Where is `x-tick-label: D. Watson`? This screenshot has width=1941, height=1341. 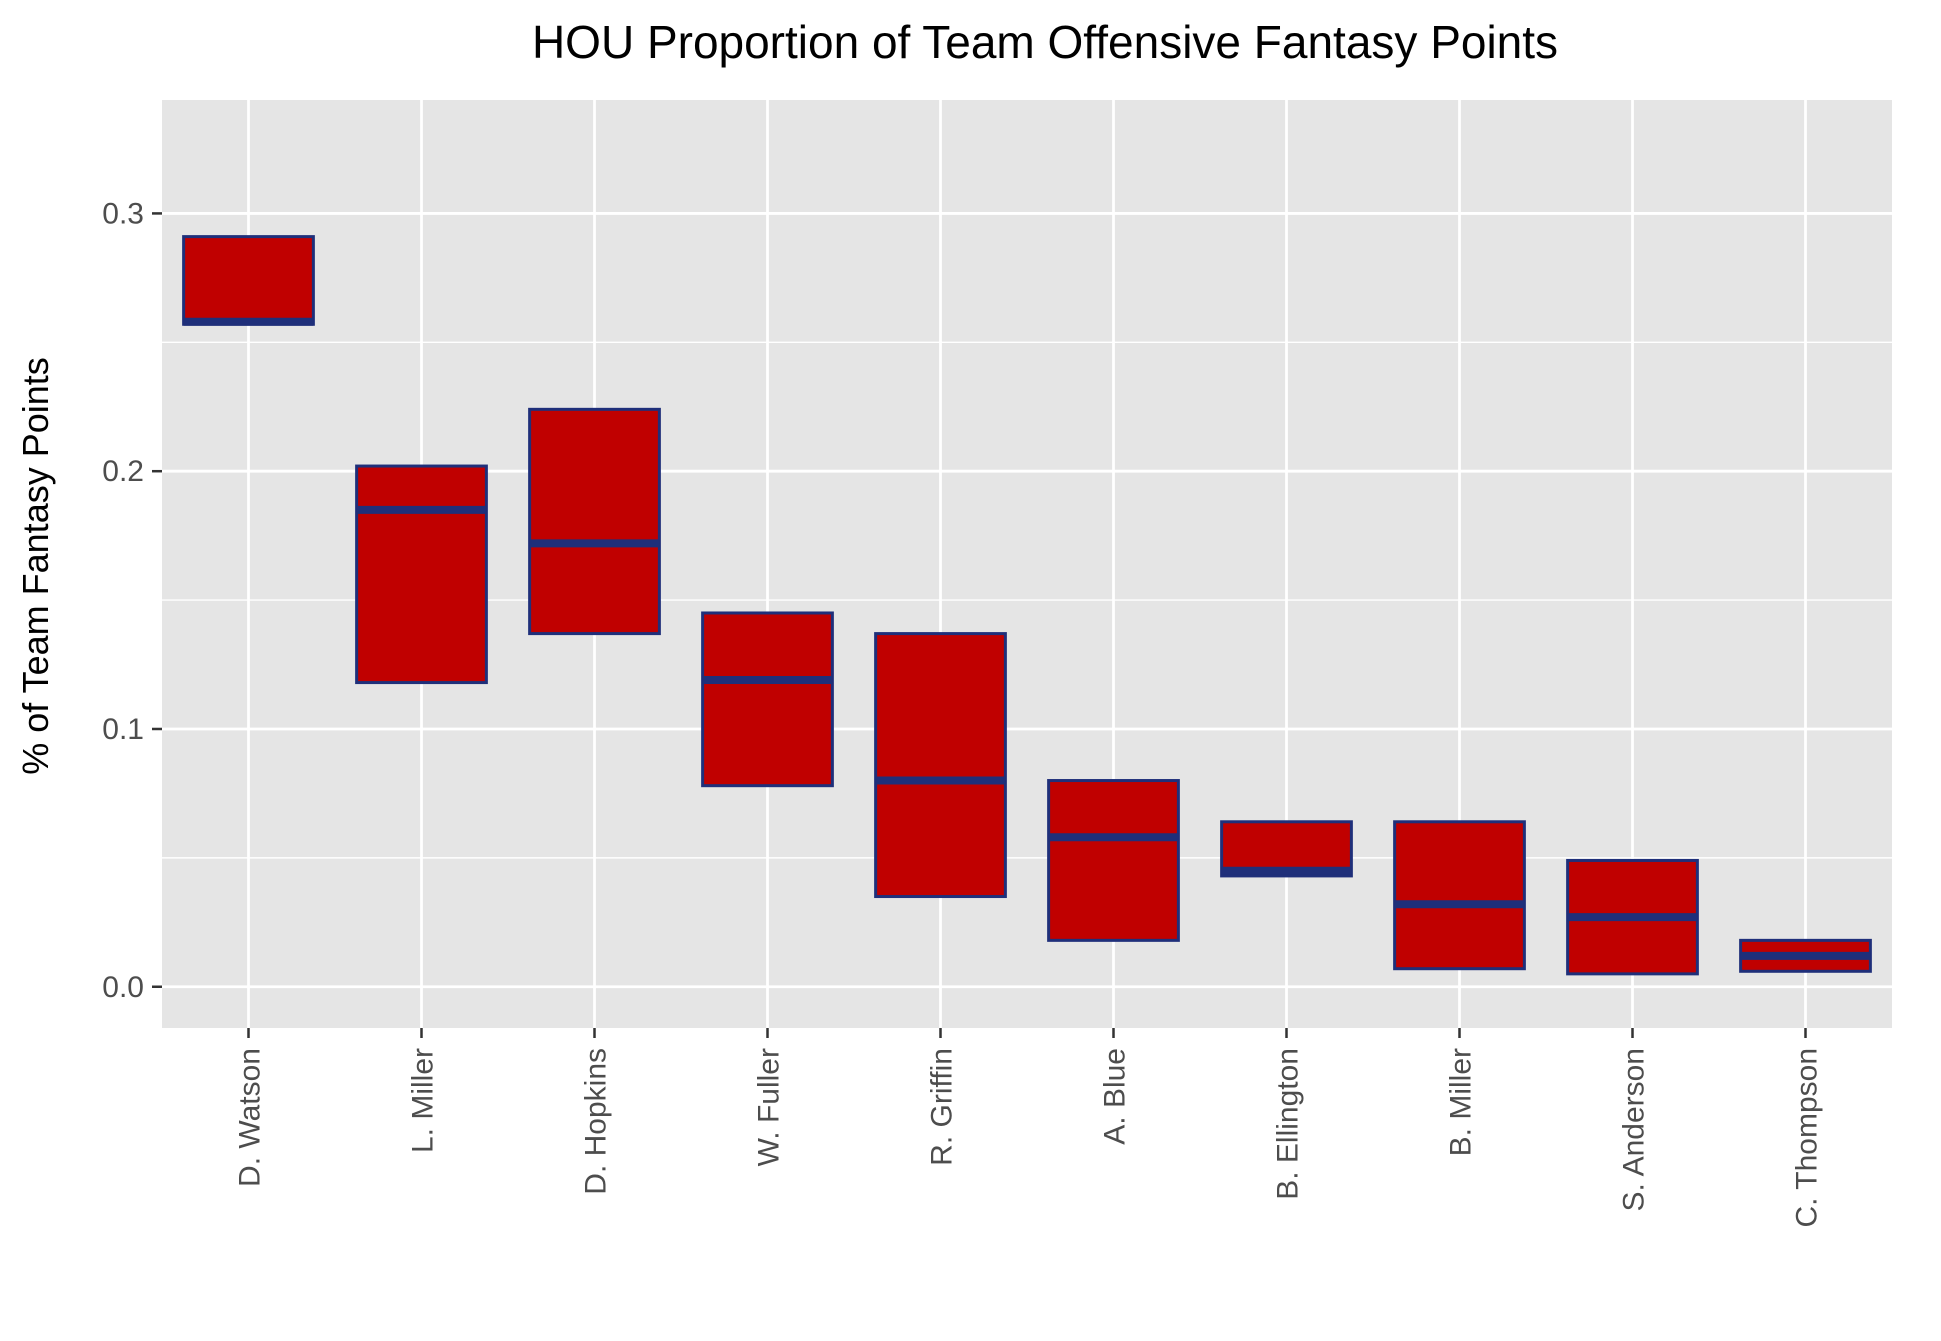
x-tick-label: D. Watson is located at coordinates (250, 1117).